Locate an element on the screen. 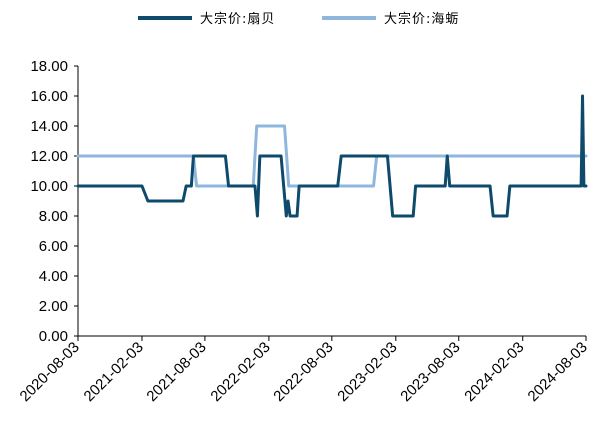  x-tick-label: 2024-02-03 is located at coordinates (494, 372).